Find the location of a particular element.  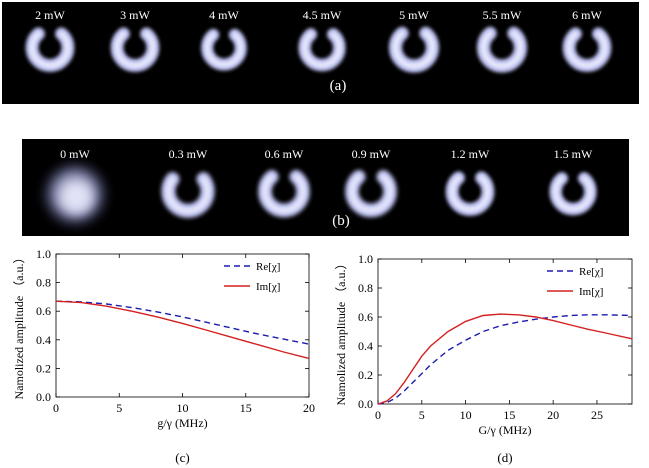

panel-b-power-label: 0.6 mW is located at coordinates (284, 154).